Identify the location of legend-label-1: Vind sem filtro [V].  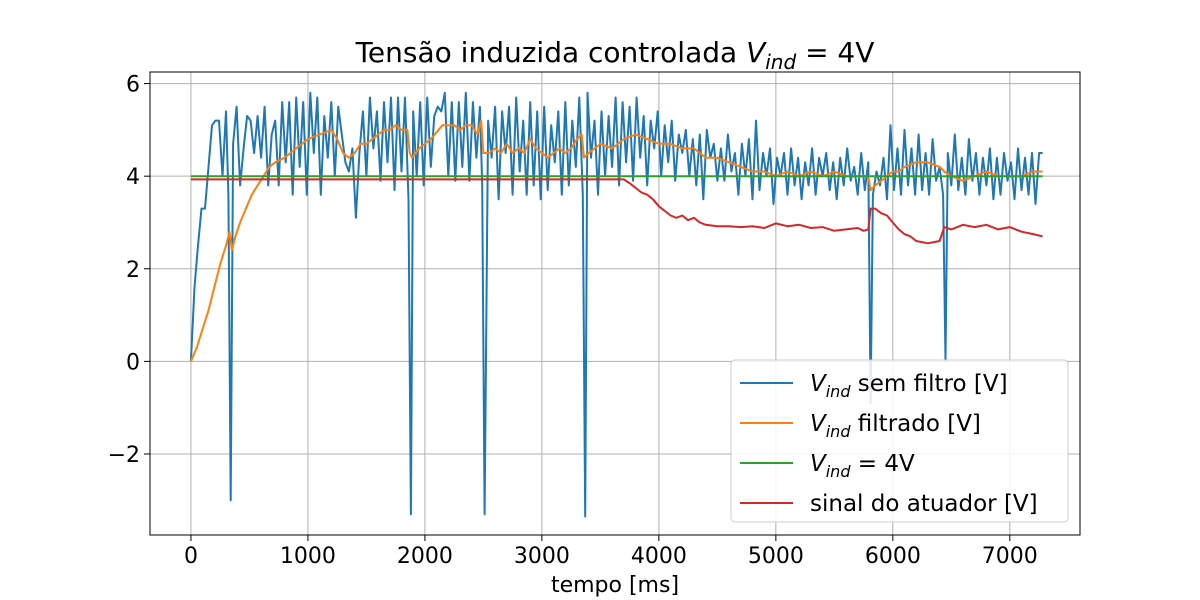
(909, 386).